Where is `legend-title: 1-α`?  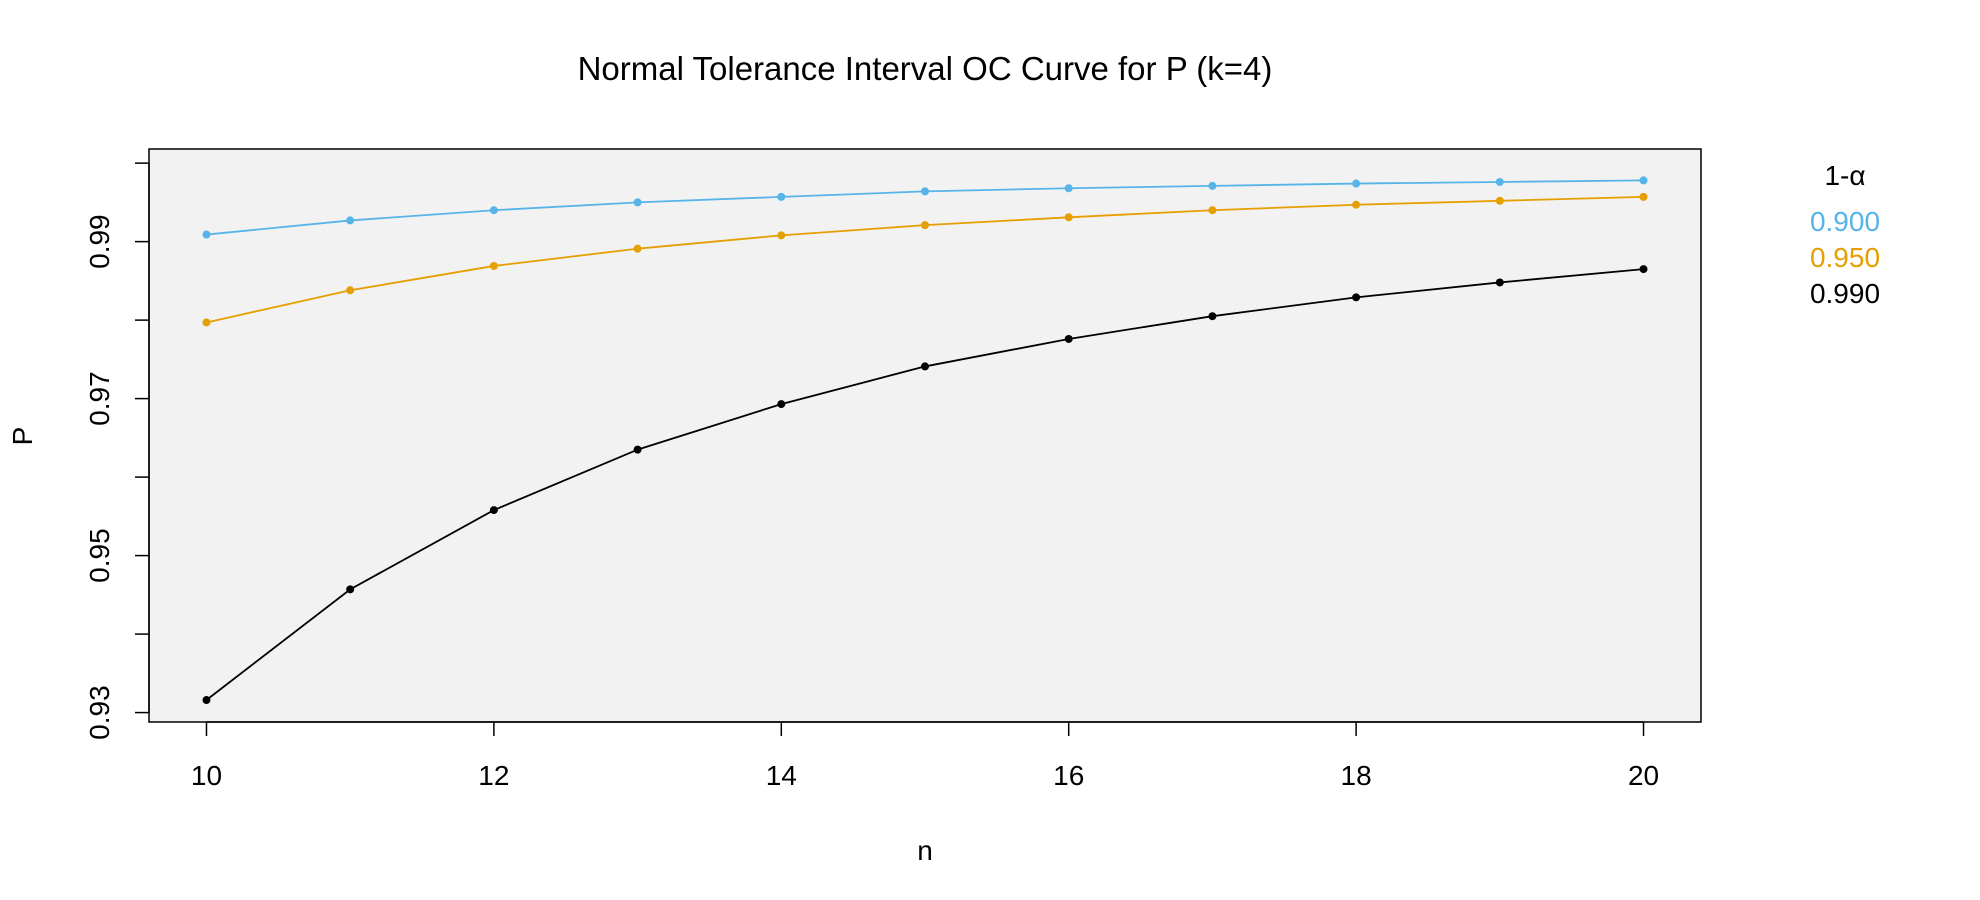 legend-title: 1-α is located at coordinates (1844, 175).